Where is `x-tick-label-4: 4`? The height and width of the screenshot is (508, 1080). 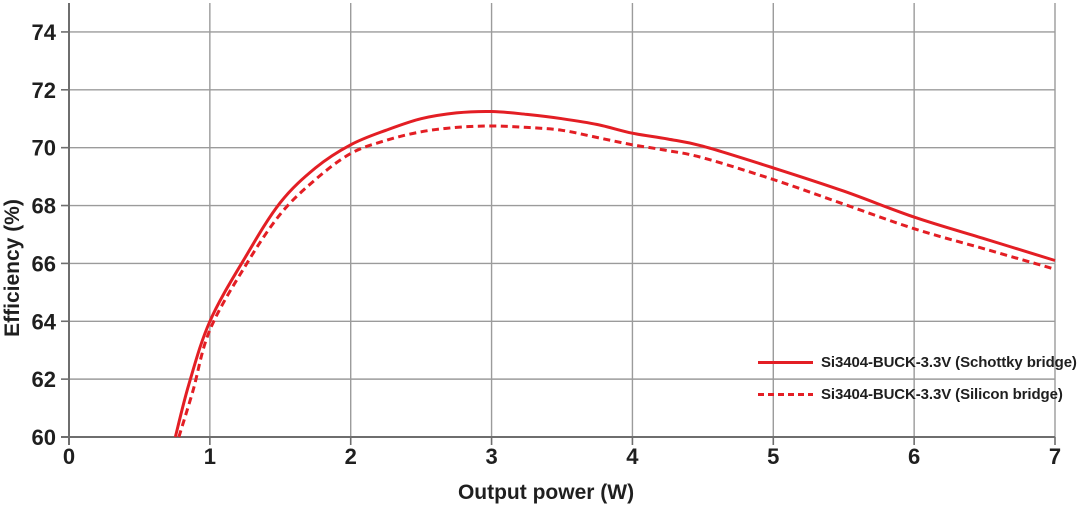 x-tick-label-4: 4 is located at coordinates (632, 456).